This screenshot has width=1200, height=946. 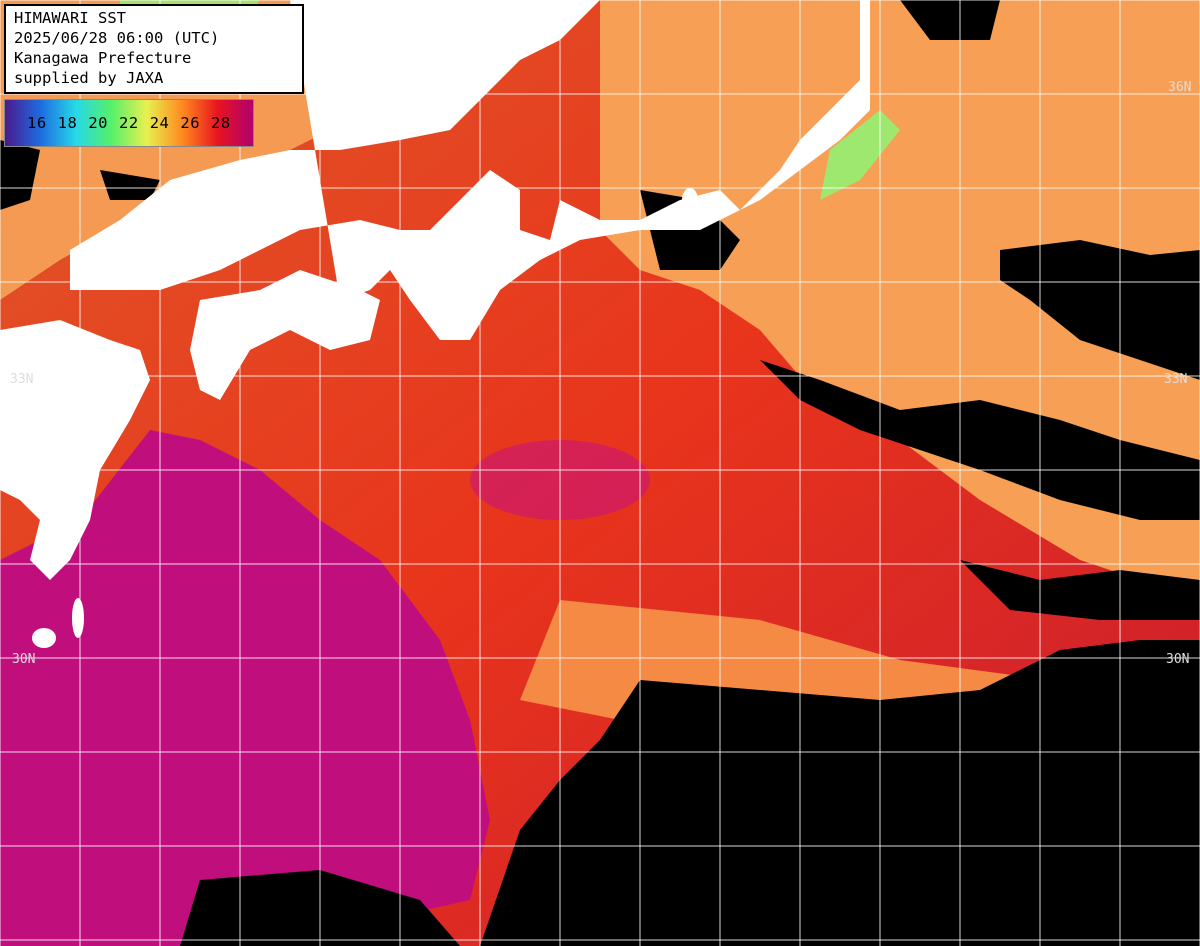 What do you see at coordinates (1176, 379) in the screenshot?
I see `lat-label-33n: 33N` at bounding box center [1176, 379].